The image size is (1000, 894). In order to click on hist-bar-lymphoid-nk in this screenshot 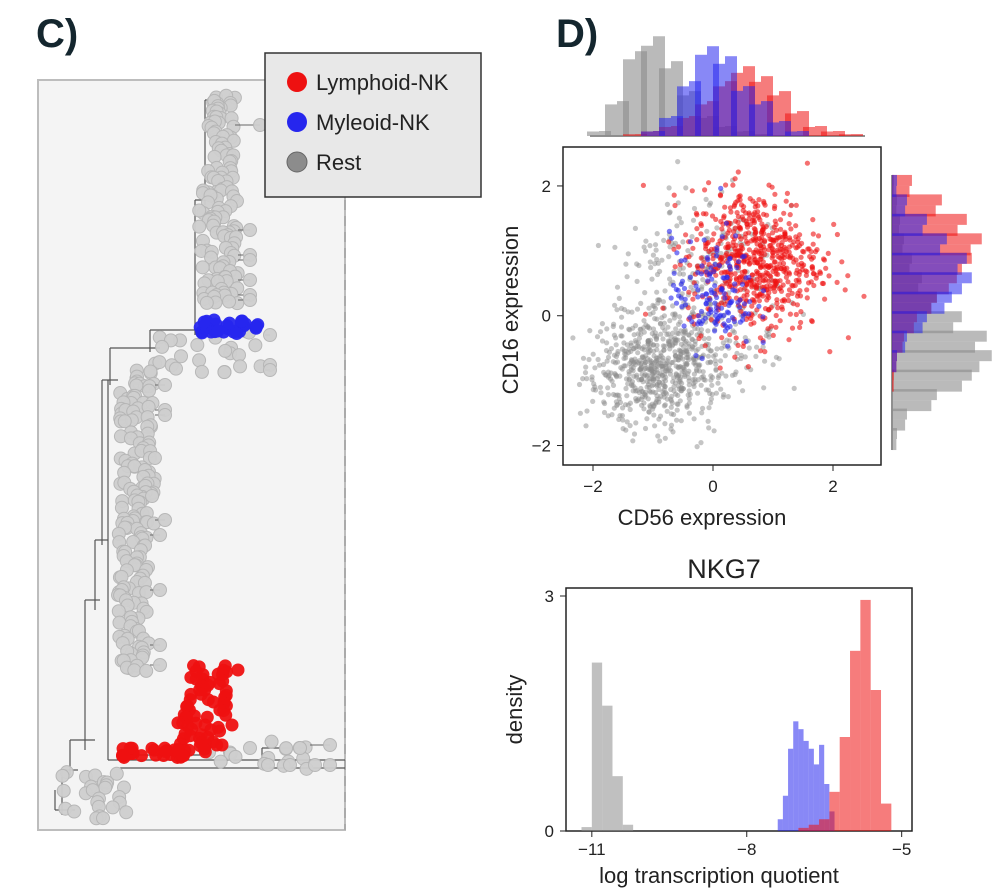, I will do `click(876, 760)`.